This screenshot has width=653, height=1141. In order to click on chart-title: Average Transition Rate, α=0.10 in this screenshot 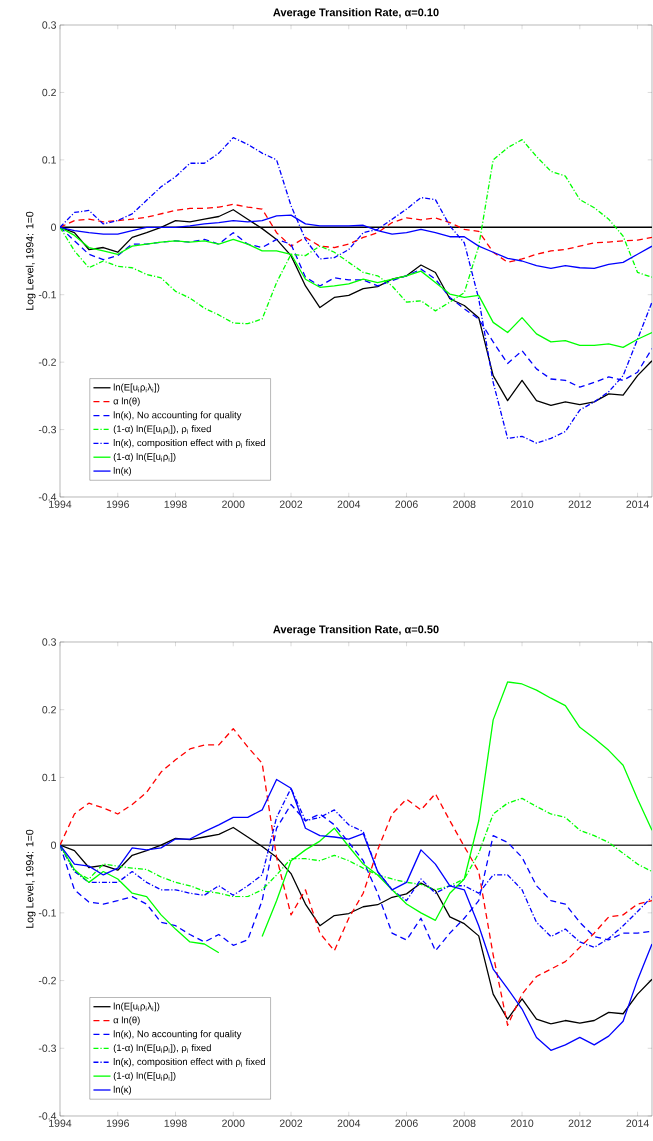, I will do `click(356, 13)`.